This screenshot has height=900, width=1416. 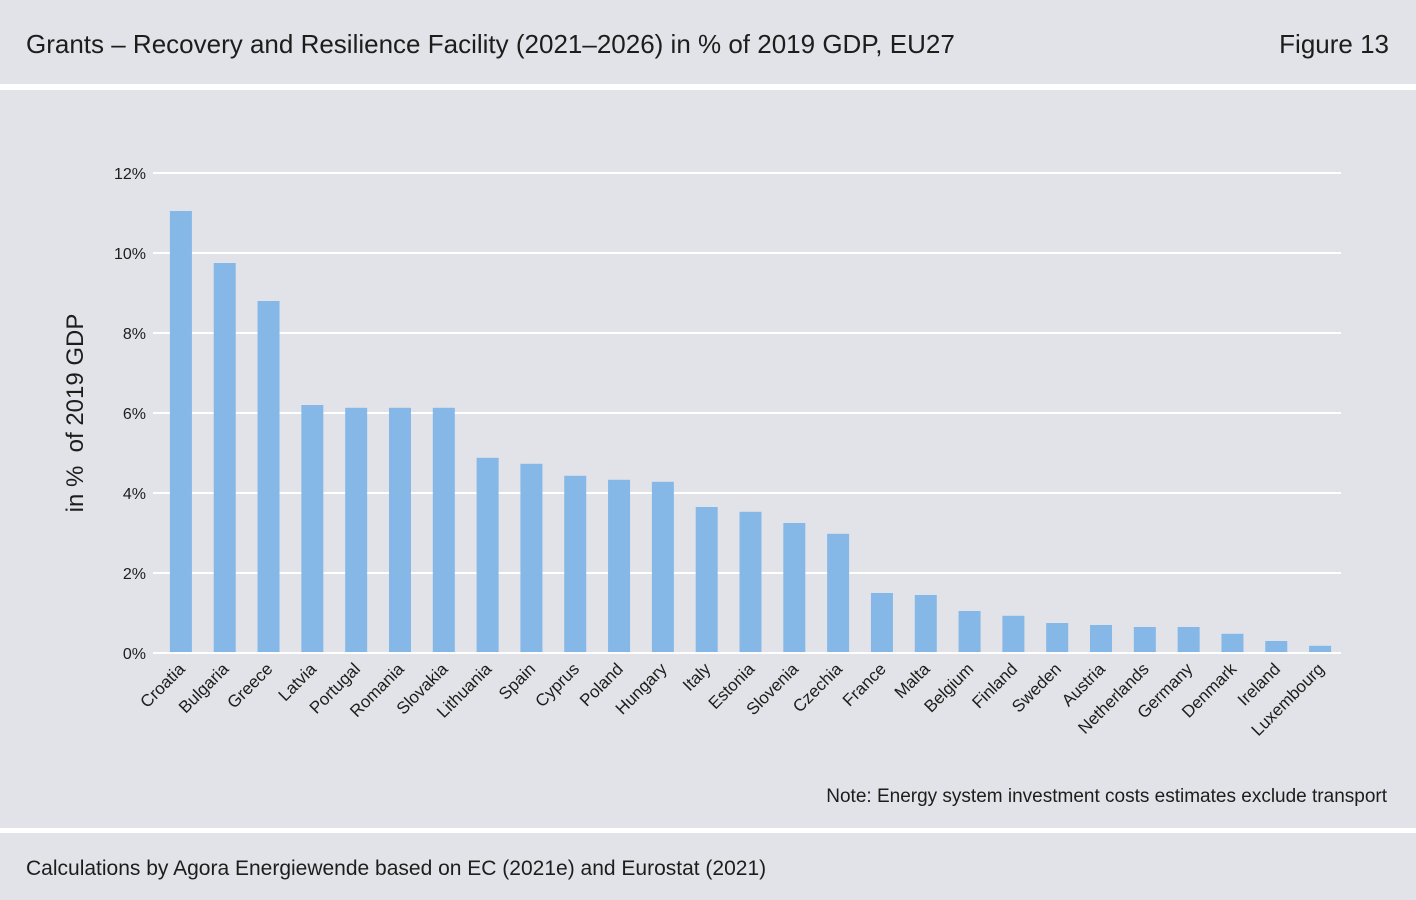 What do you see at coordinates (487, 554) in the screenshot?
I see `bar-lithuania` at bounding box center [487, 554].